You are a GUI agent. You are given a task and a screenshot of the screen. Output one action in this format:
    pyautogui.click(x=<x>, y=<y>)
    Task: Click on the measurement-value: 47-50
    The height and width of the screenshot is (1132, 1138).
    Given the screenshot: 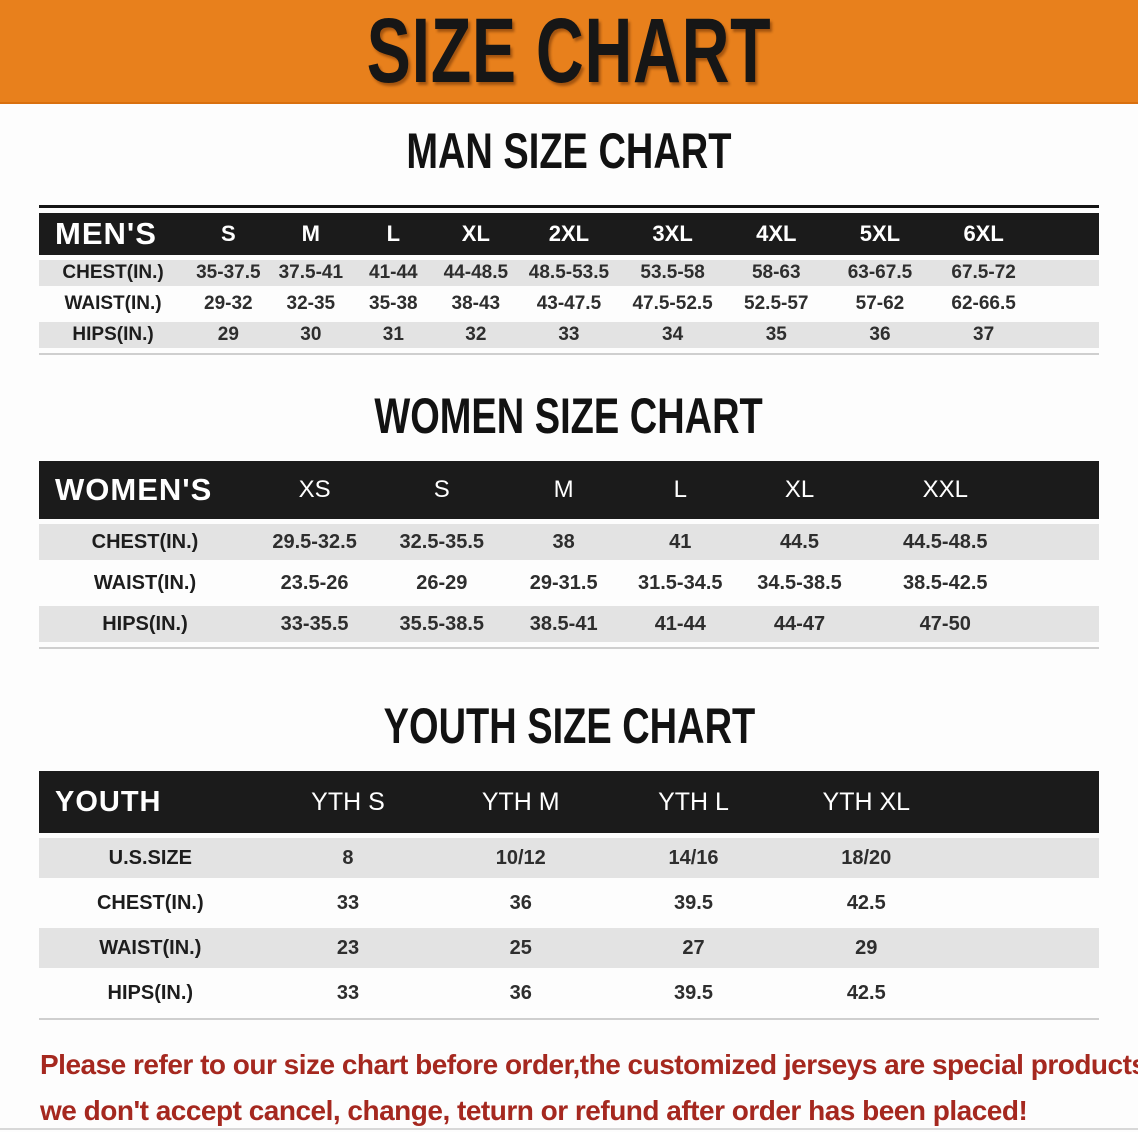 What is the action you would take?
    pyautogui.click(x=945, y=624)
    